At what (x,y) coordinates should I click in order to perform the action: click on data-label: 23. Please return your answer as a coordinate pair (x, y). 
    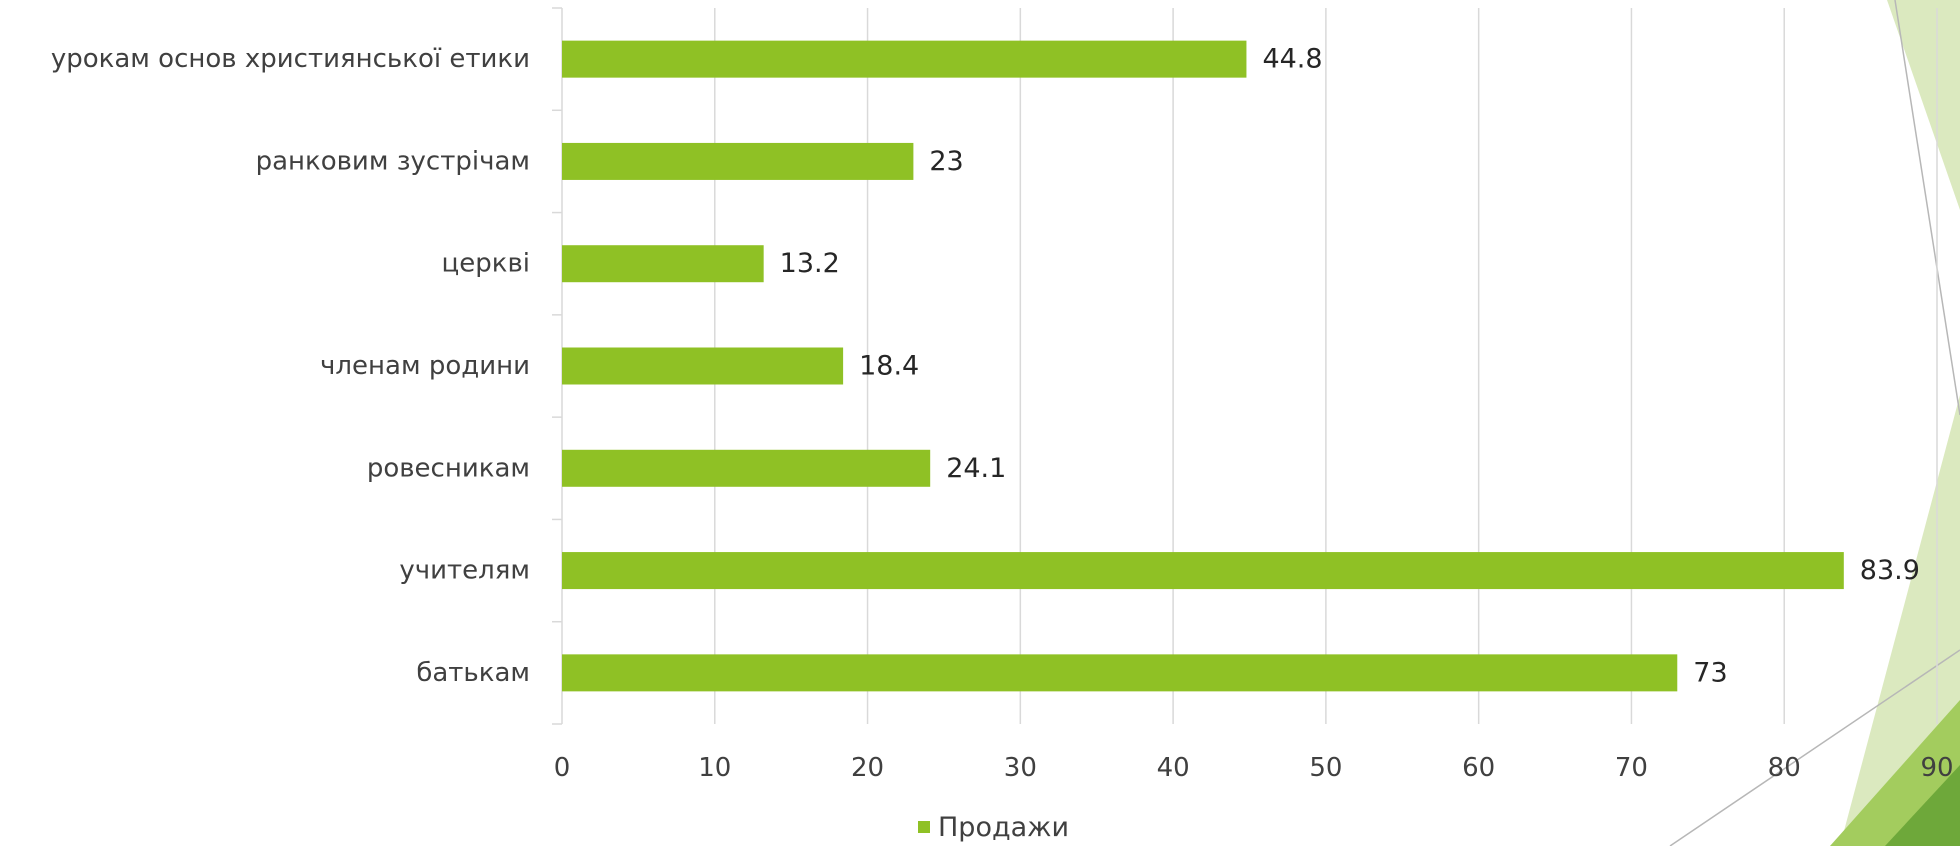
    Looking at the image, I should click on (946, 161).